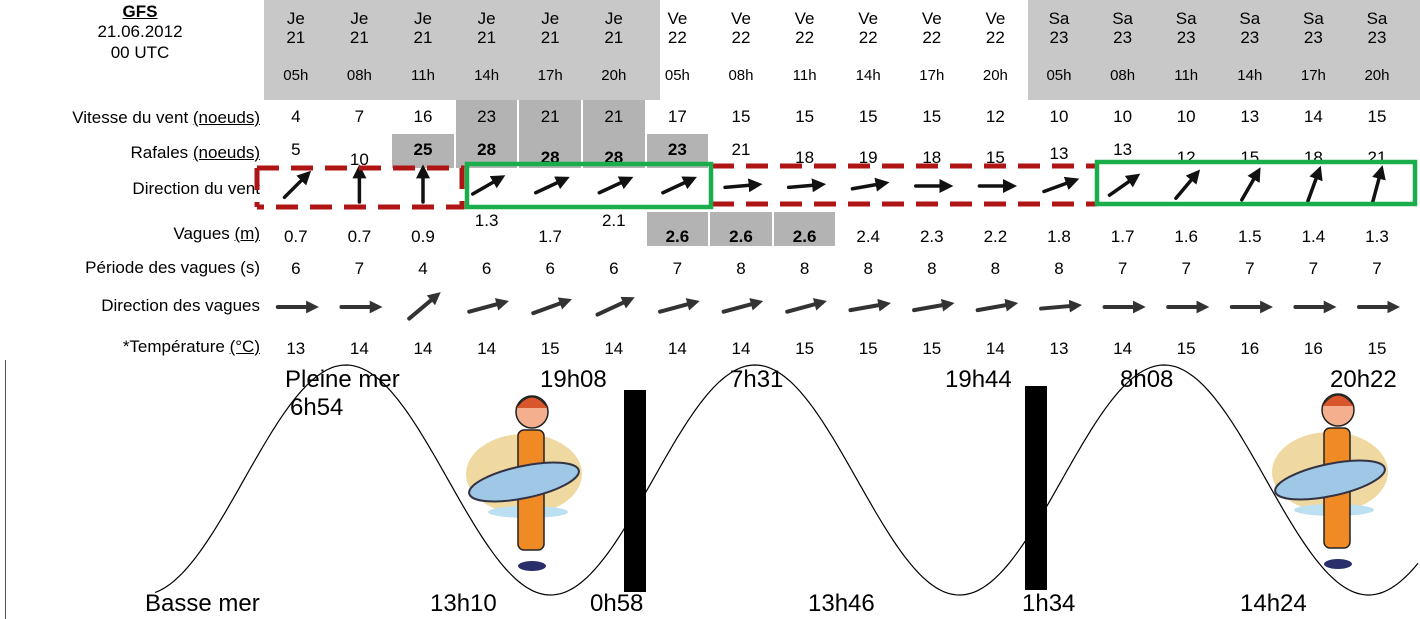 The height and width of the screenshot is (619, 1420). What do you see at coordinates (5, 489) in the screenshot?
I see `left-border` at bounding box center [5, 489].